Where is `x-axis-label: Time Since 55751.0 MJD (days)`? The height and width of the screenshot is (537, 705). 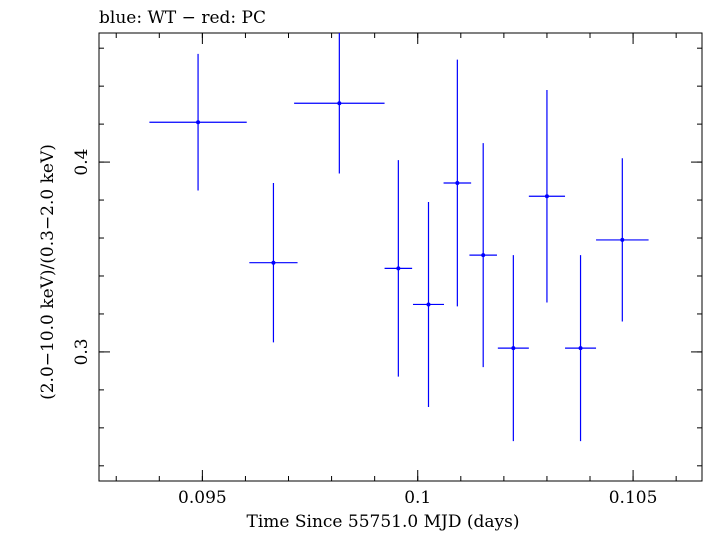
x-axis-label: Time Since 55751.0 MJD (days) is located at coordinates (383, 522).